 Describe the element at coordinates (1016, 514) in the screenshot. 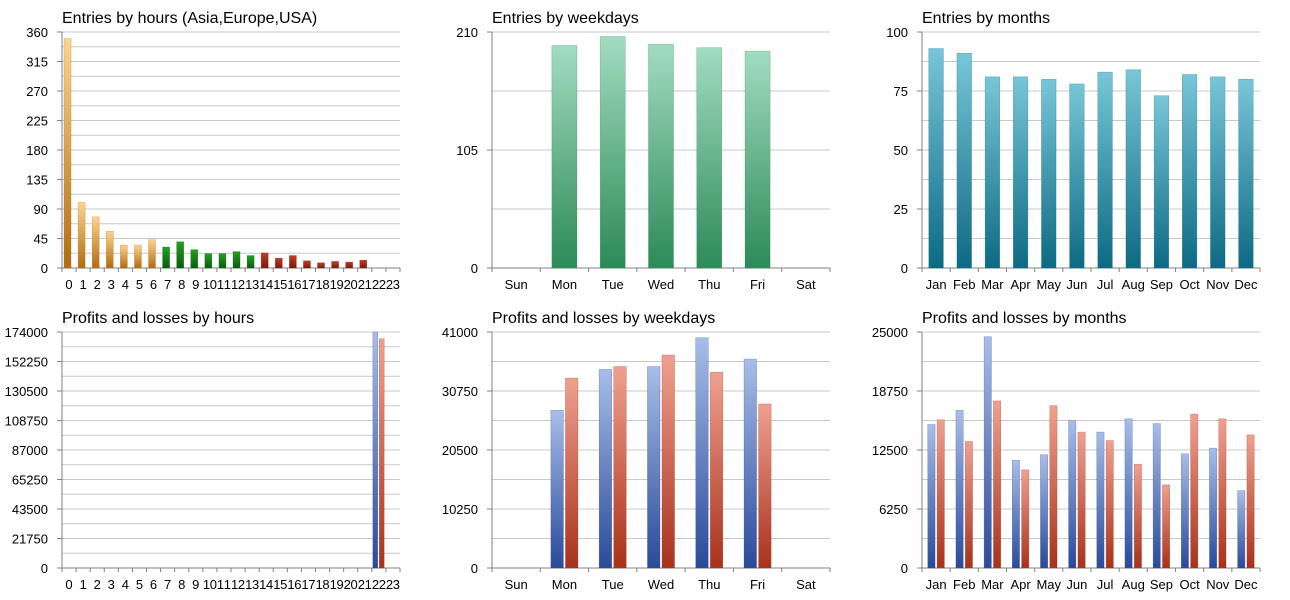

I see `bar-profits-Apr` at that location.